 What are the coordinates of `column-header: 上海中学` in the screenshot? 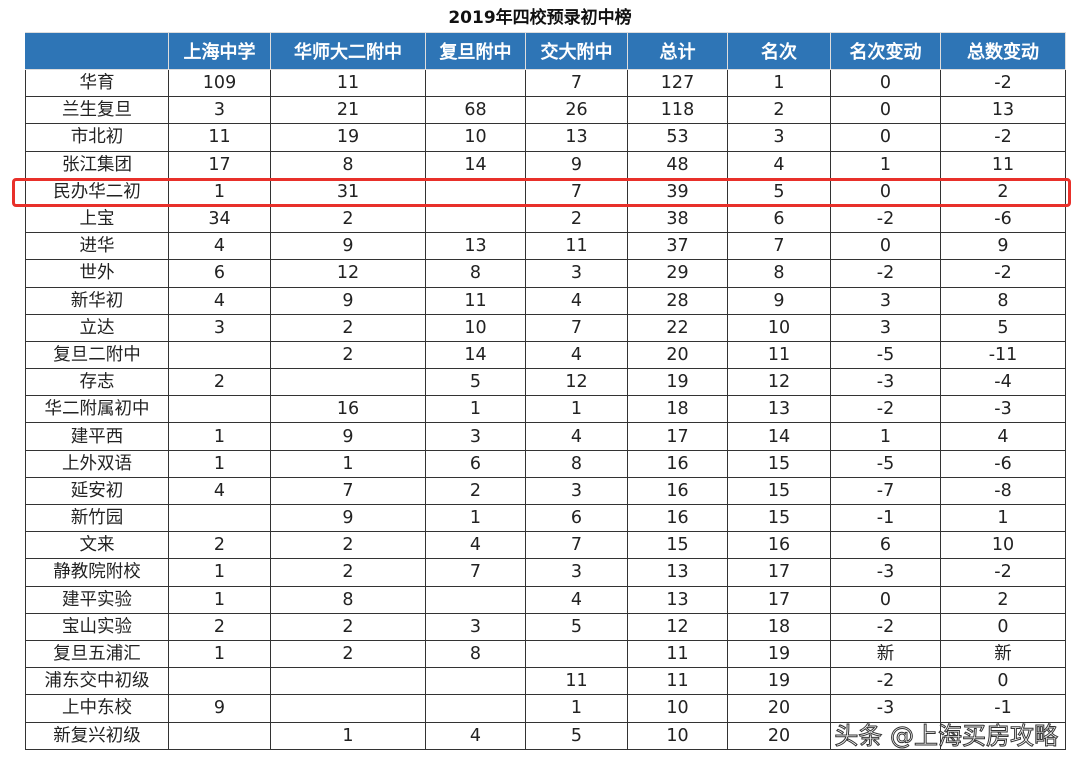 It's located at (219, 51).